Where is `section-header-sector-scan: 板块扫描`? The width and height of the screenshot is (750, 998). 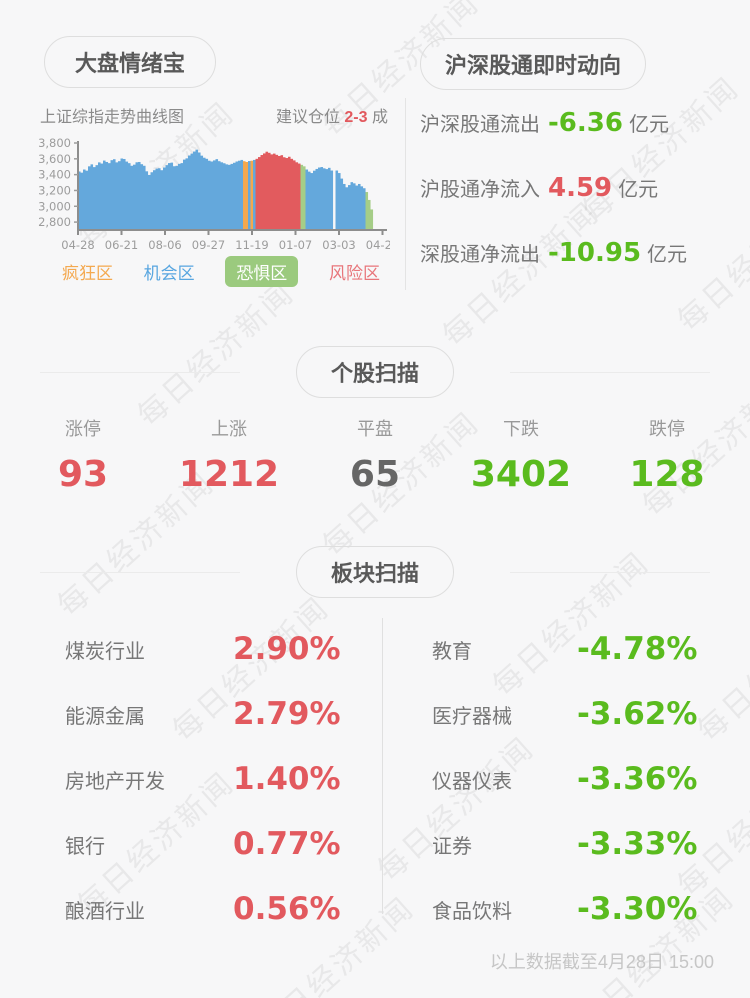
section-header-sector-scan: 板块扫描 is located at coordinates (375, 572).